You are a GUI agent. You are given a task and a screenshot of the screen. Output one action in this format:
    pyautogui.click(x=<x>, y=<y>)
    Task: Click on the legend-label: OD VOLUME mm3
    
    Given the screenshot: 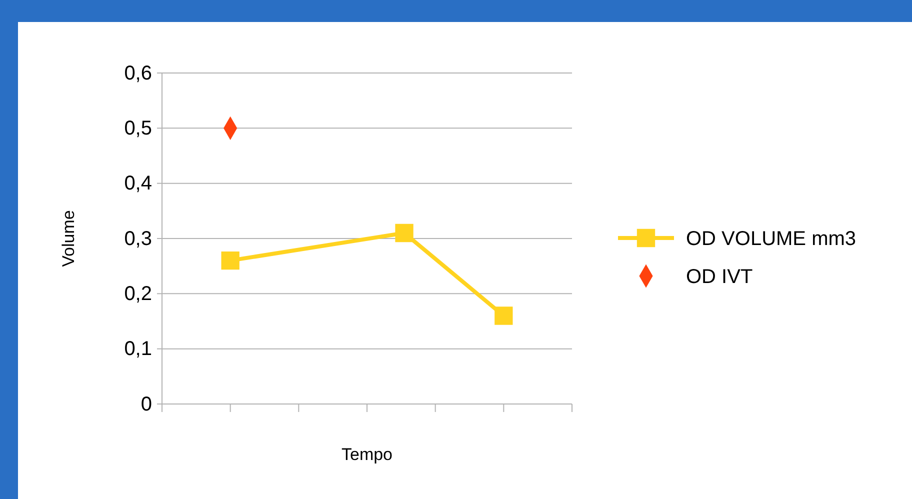 What is the action you would take?
    pyautogui.click(x=771, y=239)
    